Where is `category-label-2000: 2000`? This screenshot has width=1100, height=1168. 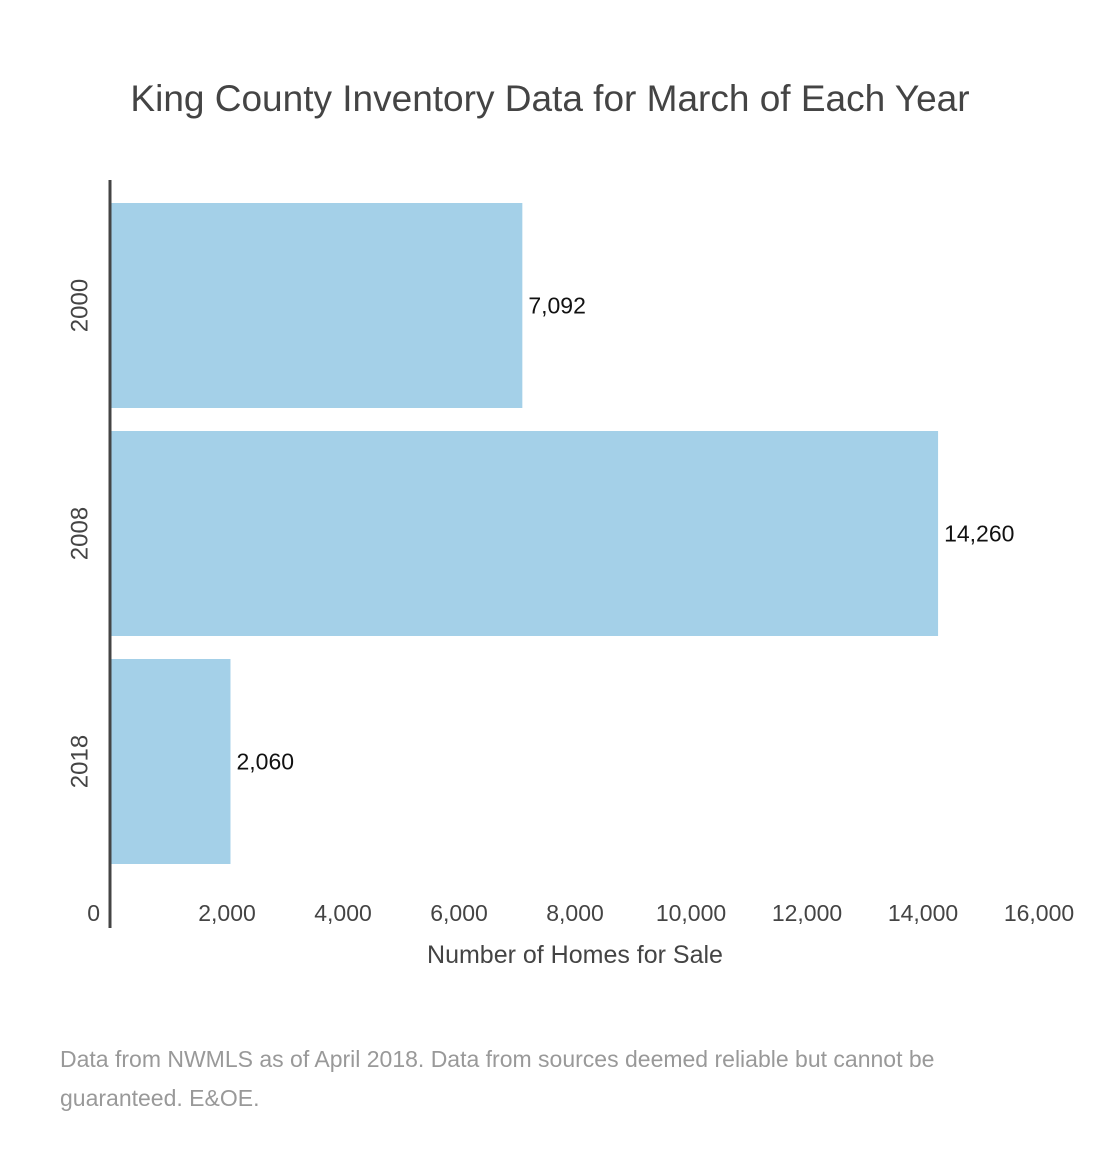 category-label-2000: 2000 is located at coordinates (80, 305).